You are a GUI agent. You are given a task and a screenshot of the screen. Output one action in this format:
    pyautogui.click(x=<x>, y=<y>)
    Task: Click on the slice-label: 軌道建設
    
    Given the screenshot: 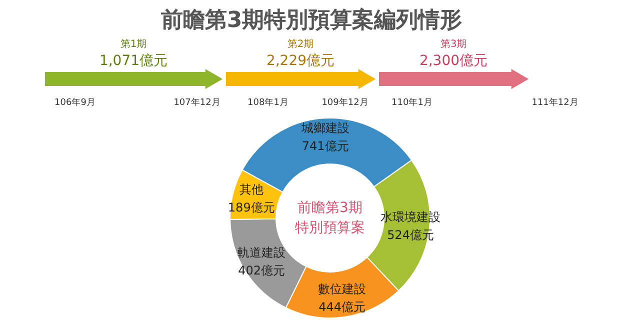 What is the action you would take?
    pyautogui.click(x=262, y=252)
    